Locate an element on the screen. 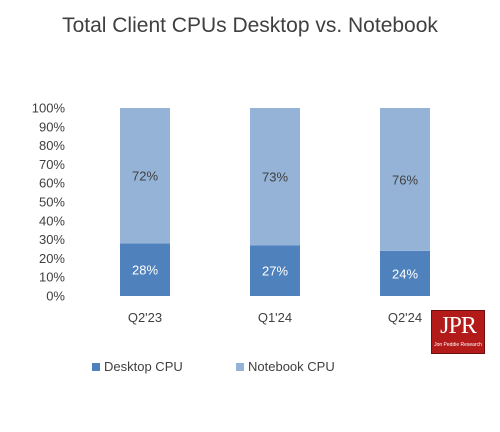 The image size is (500, 432). x-axis: Q2'23 Q1'24 Q2'24 is located at coordinates (275, 317).